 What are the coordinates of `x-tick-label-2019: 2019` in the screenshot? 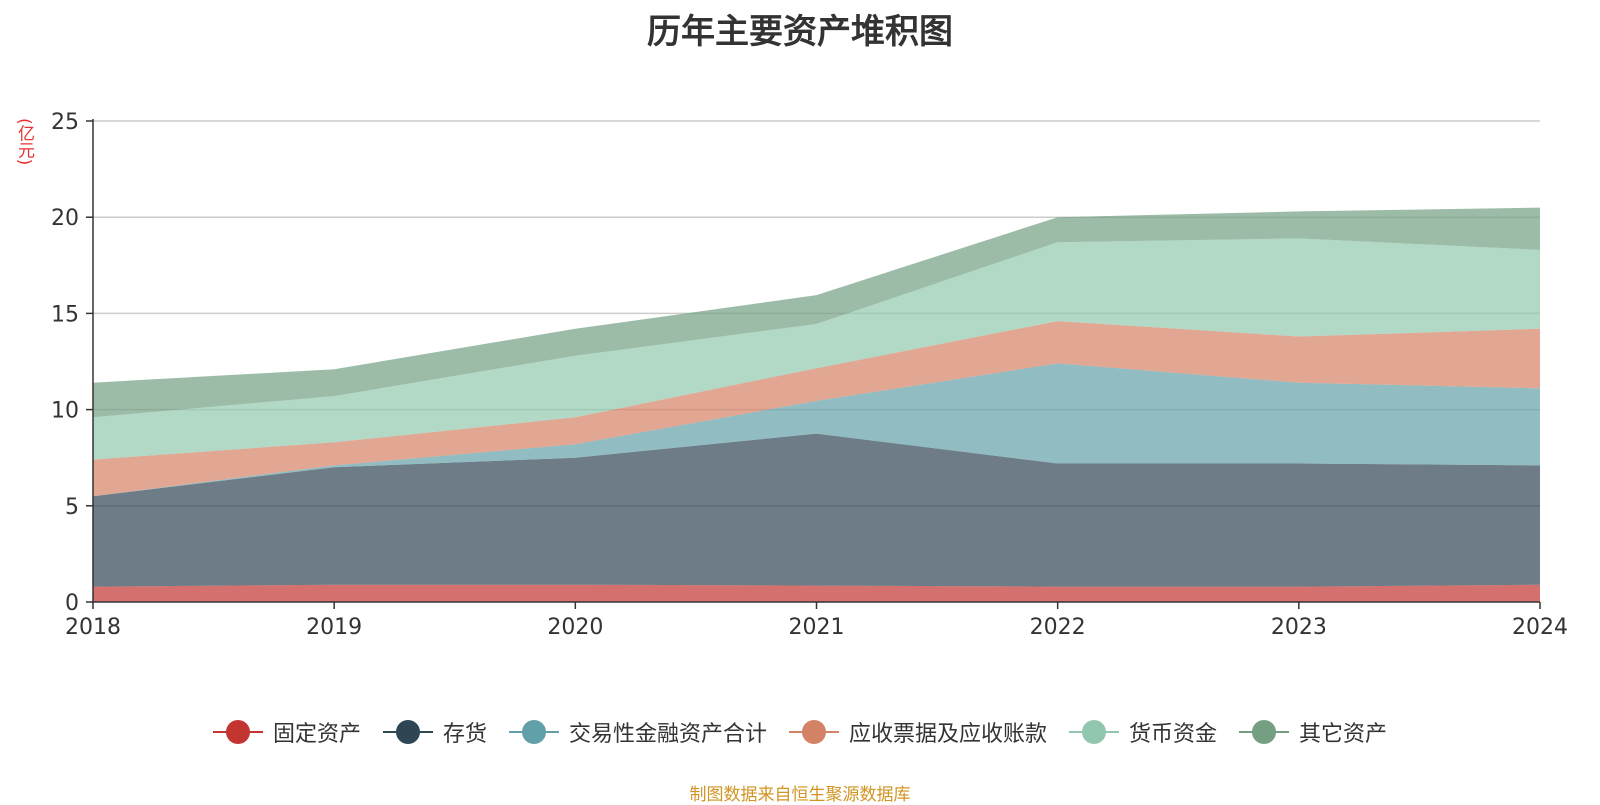 It's located at (334, 627).